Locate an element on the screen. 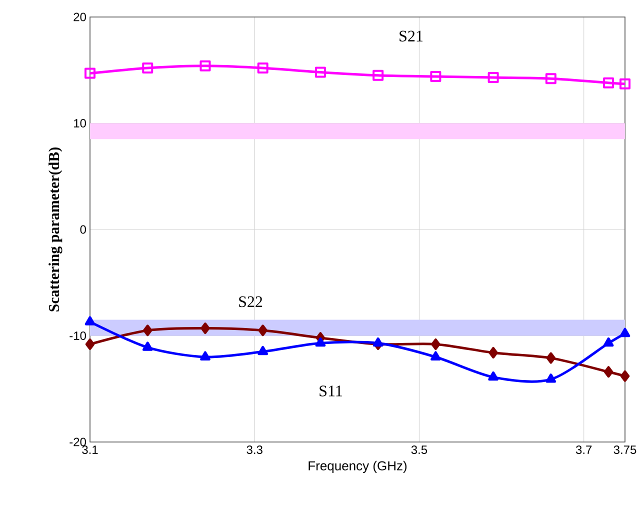  y-tick-label: 20 is located at coordinates (80, 17).